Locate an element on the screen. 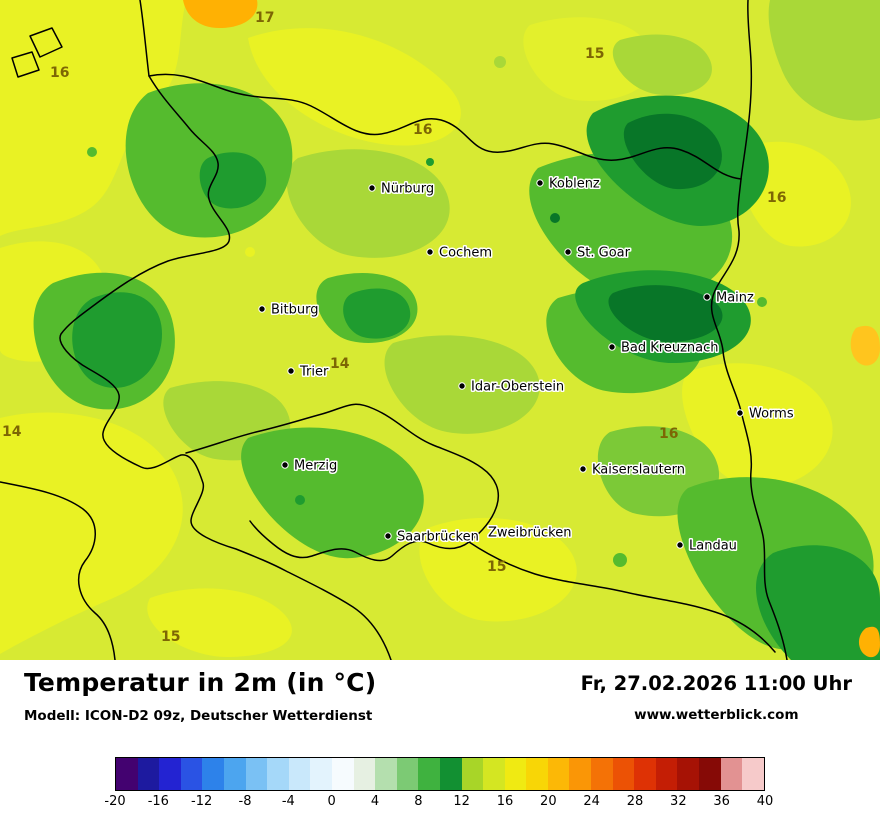 The height and width of the screenshot is (830, 880). legend-tick-label: 8 is located at coordinates (418, 801).